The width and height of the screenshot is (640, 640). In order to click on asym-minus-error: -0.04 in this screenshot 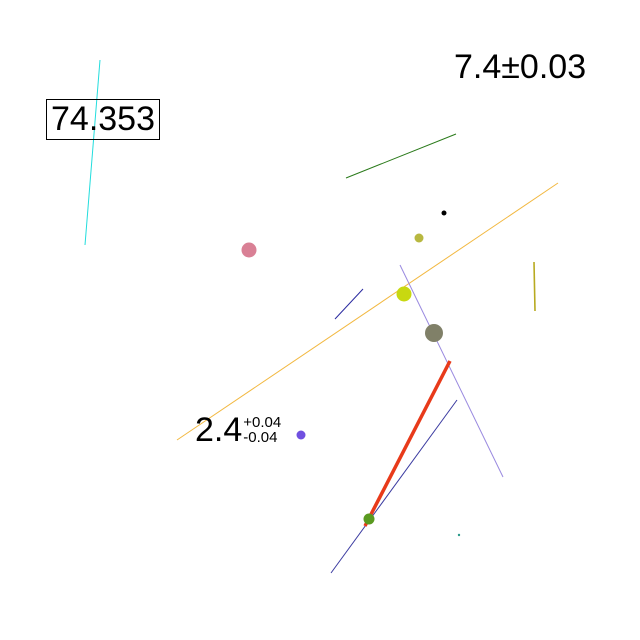, I will do `click(260, 437)`.